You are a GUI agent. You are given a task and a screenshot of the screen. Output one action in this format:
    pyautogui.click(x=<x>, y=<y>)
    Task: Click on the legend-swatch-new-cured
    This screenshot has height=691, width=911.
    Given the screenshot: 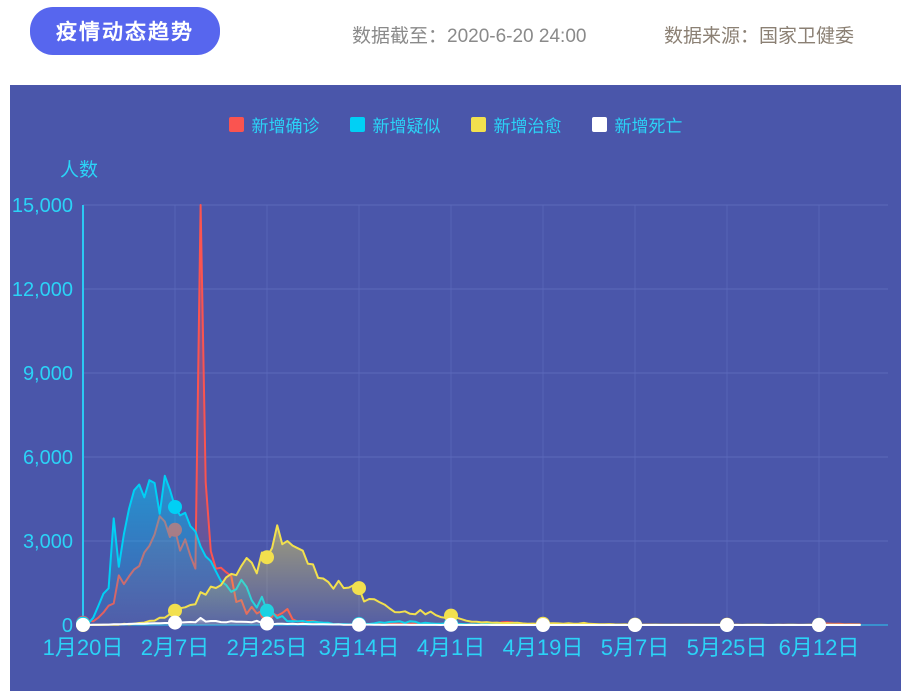 What is the action you would take?
    pyautogui.click(x=478, y=124)
    